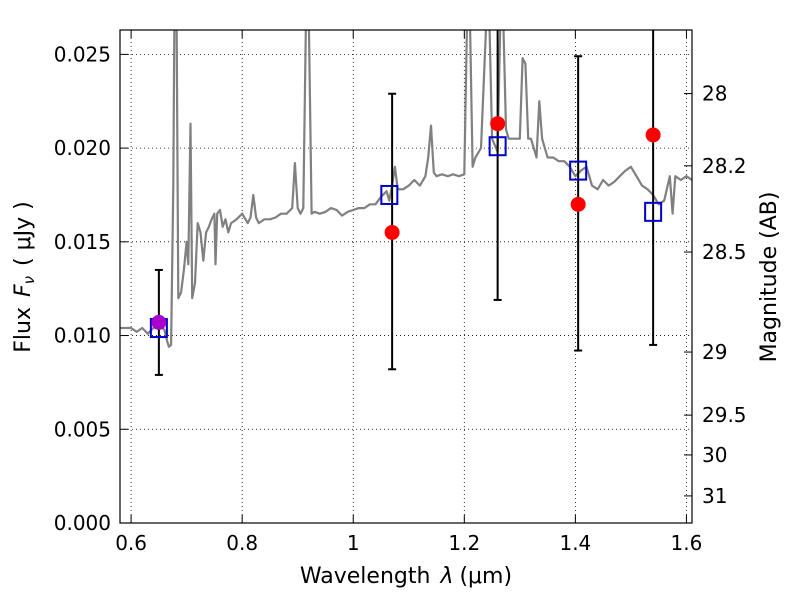 Image resolution: width=800 pixels, height=605 pixels. I want to click on x-tick-label: 0.8, so click(242, 543).